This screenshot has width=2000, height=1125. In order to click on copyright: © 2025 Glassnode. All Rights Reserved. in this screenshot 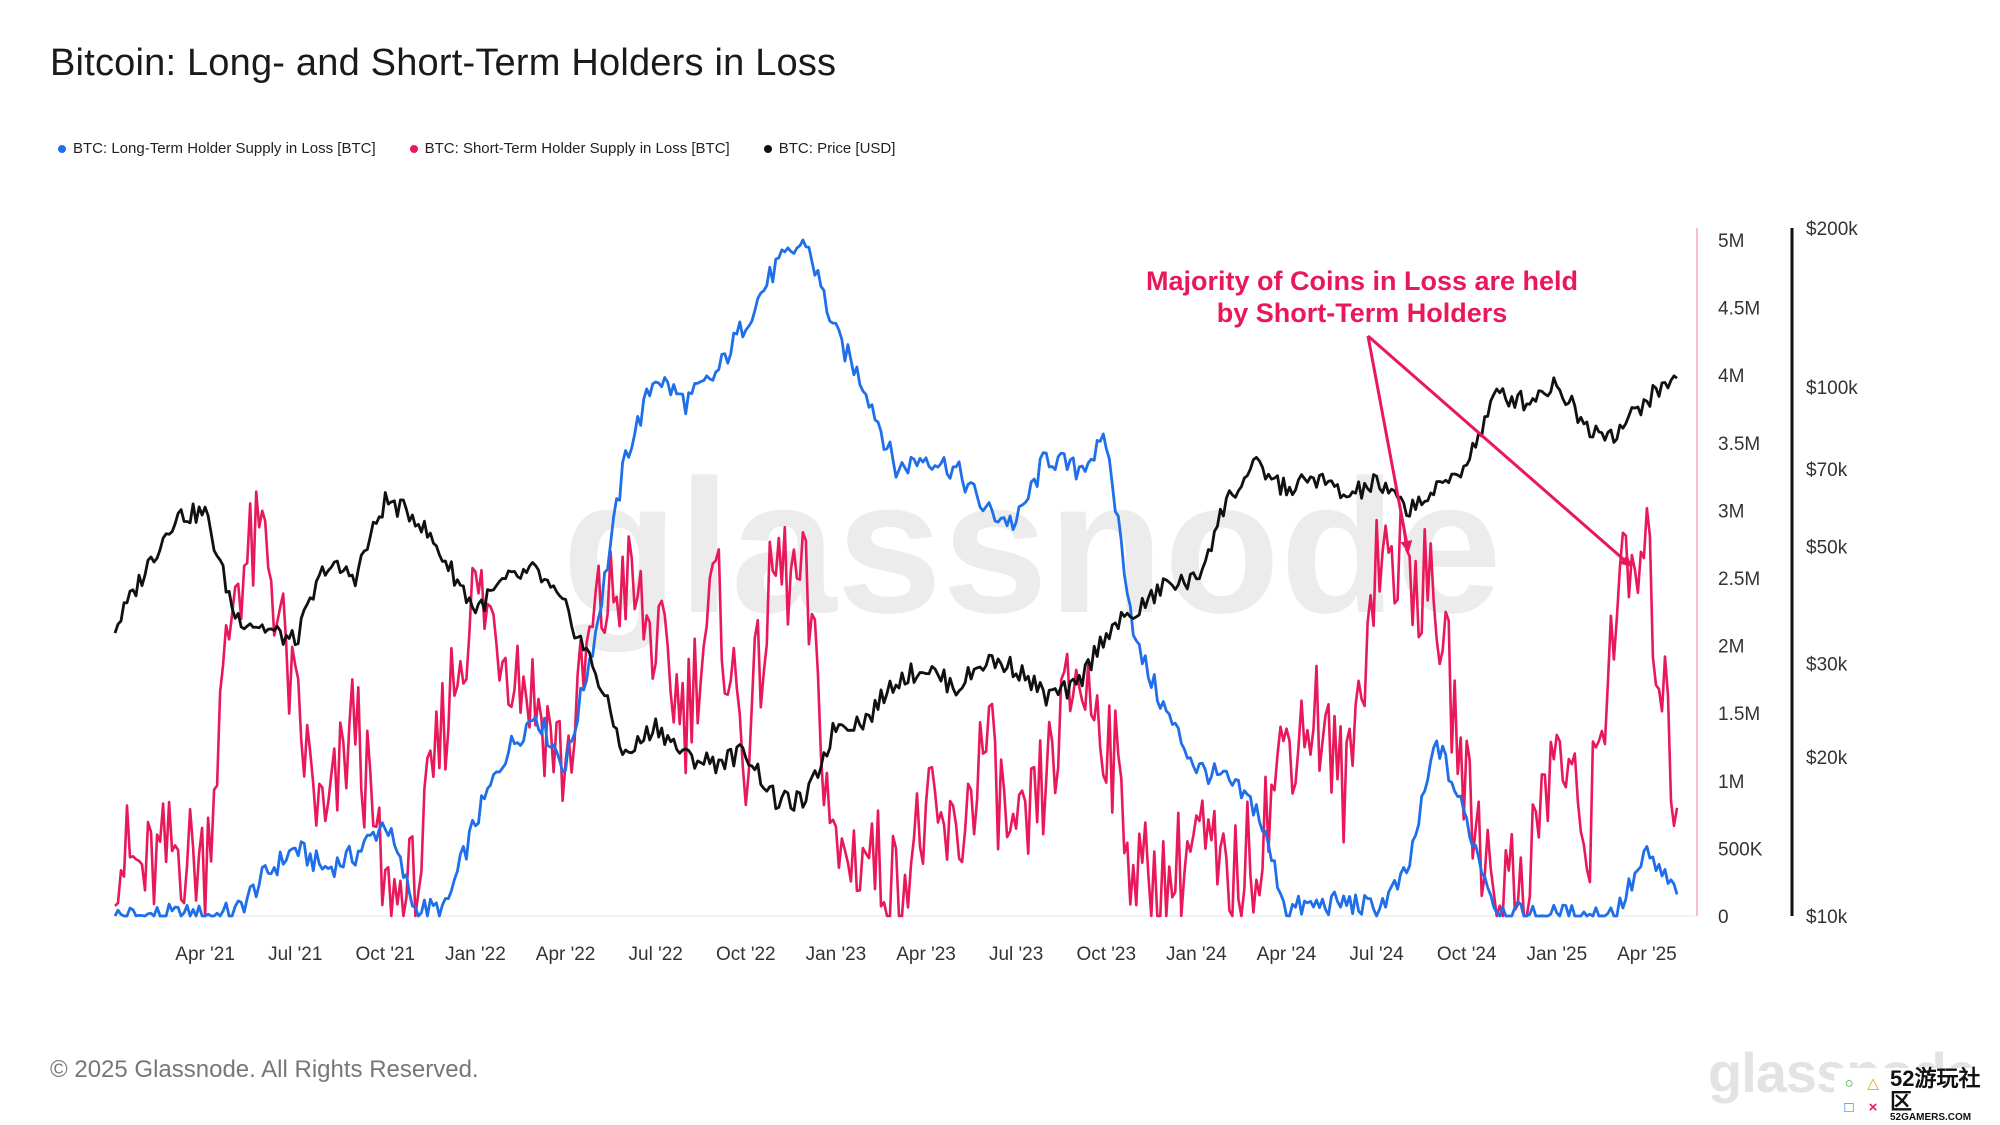, I will do `click(264, 1069)`.